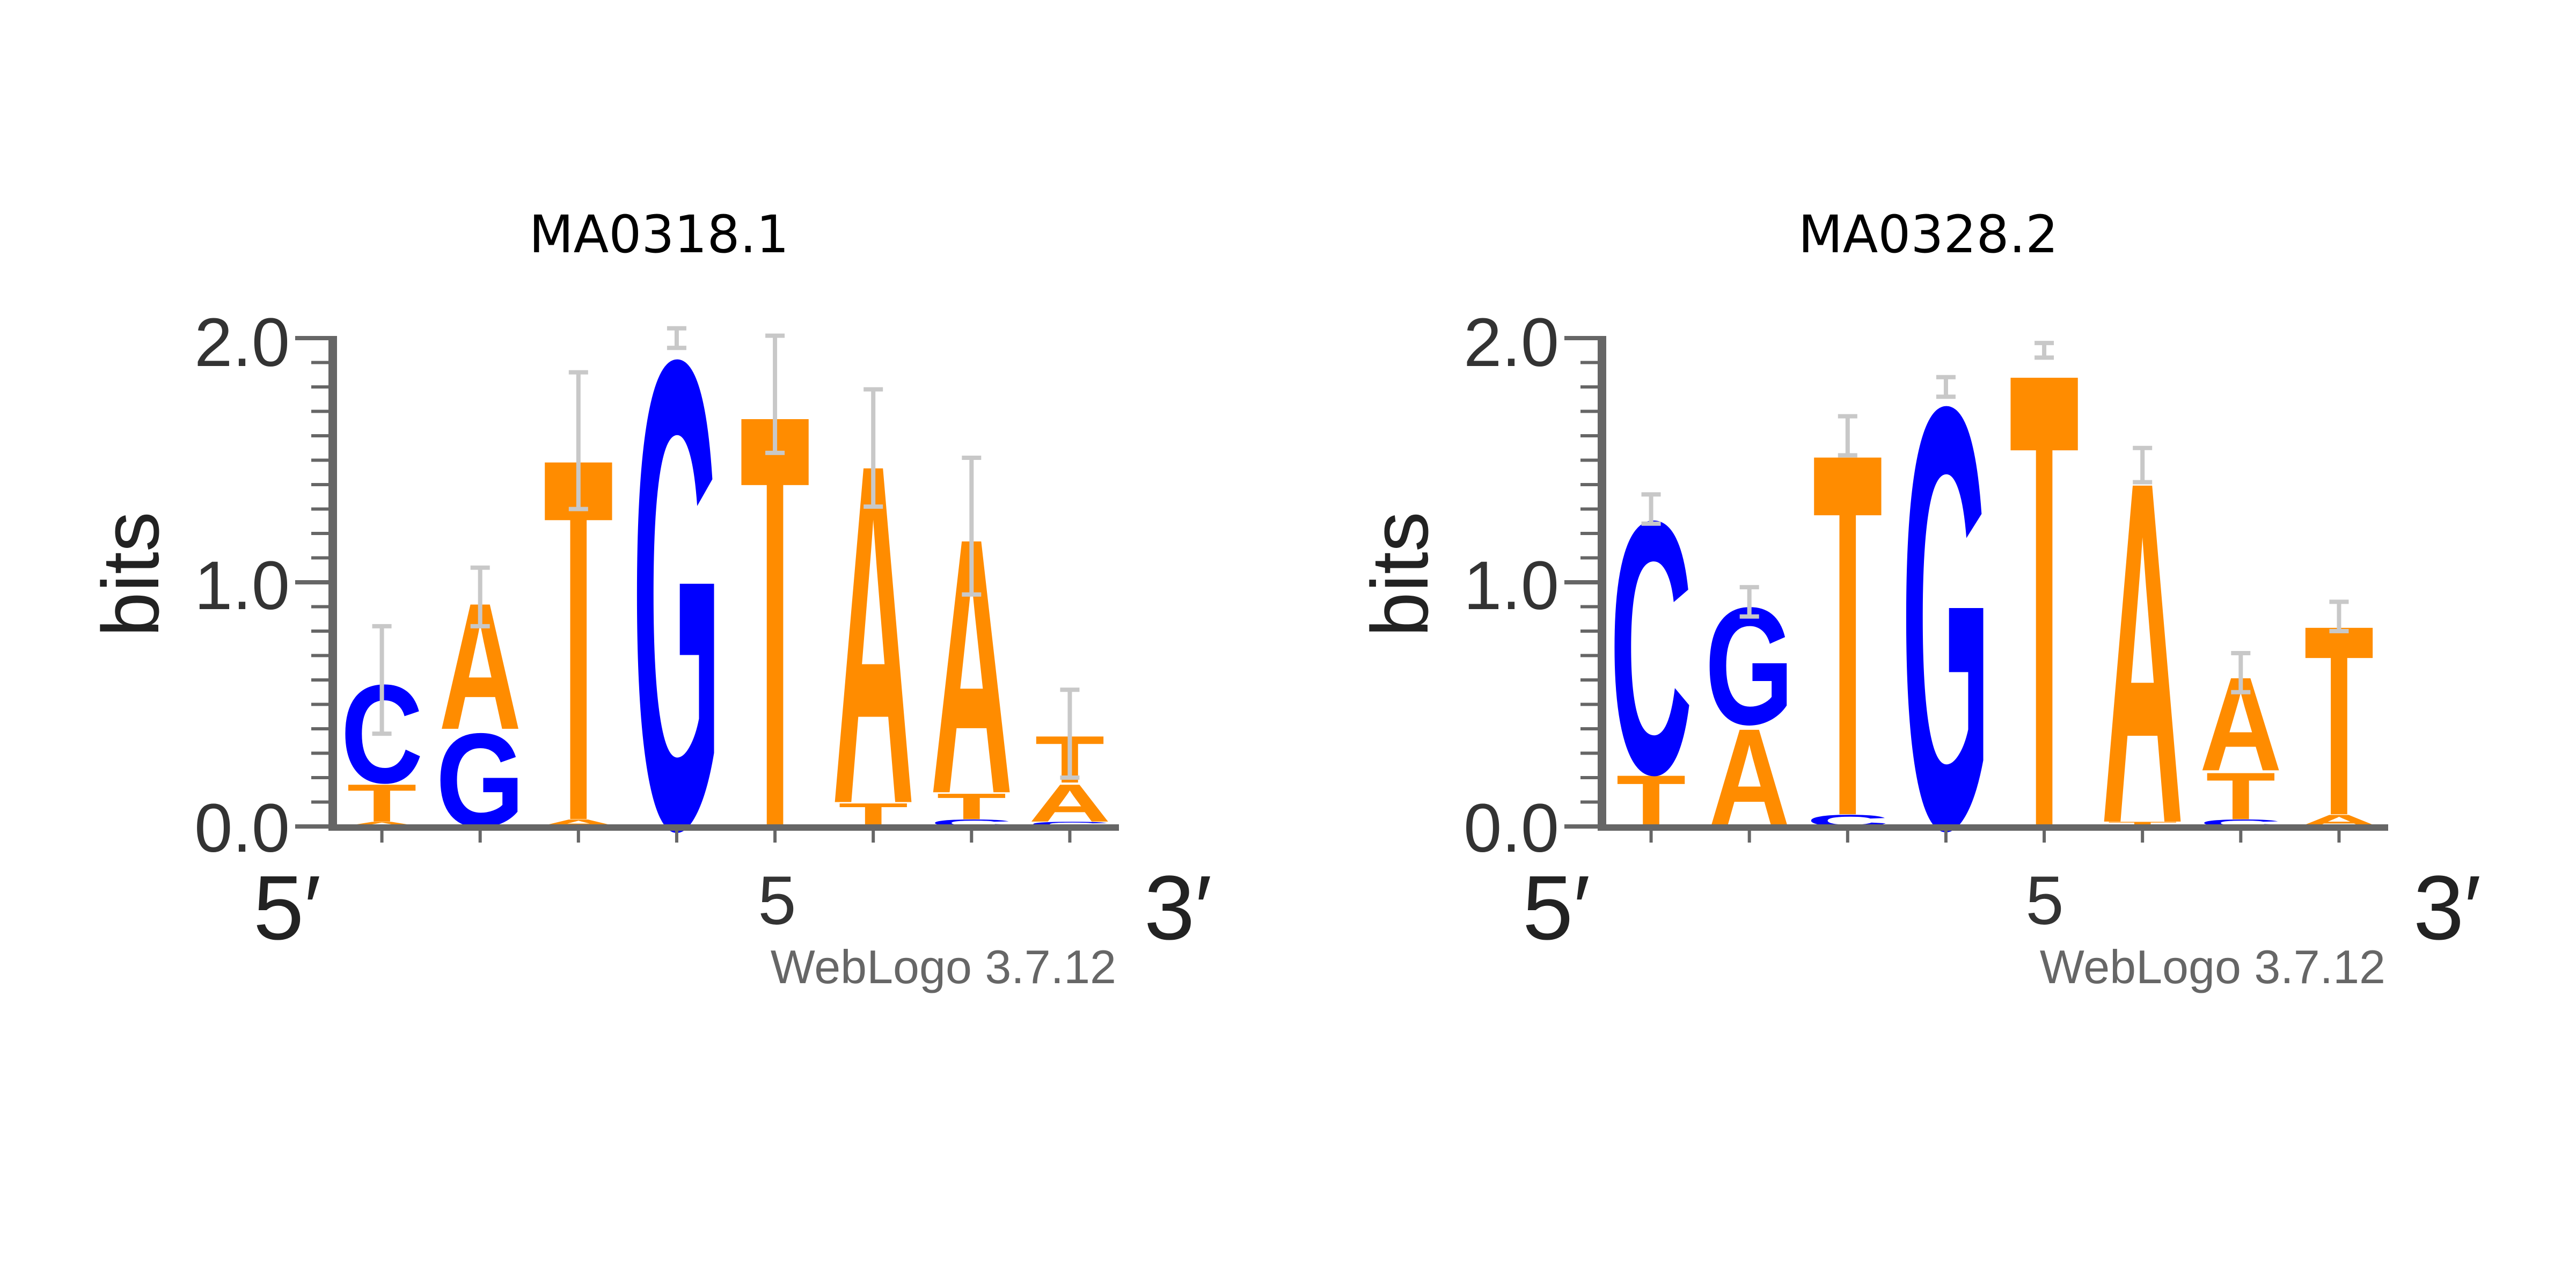 The width and height of the screenshot is (2576, 1288). Describe the element at coordinates (1070, 803) in the screenshot. I see `logo-letter-a: A` at that location.